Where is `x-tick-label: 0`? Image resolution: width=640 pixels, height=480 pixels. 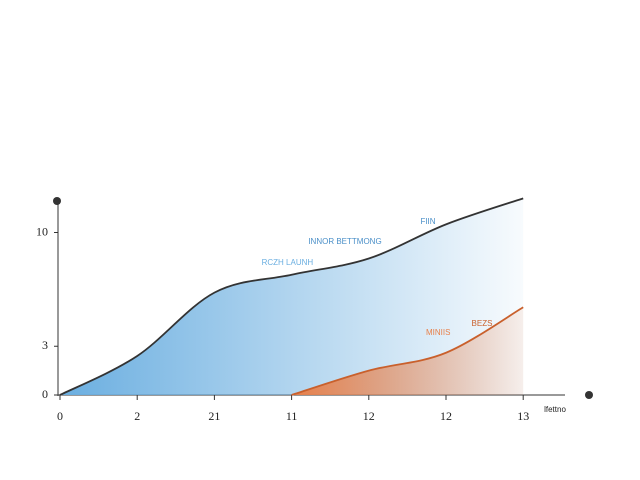
x-tick-label: 0 is located at coordinates (60, 416).